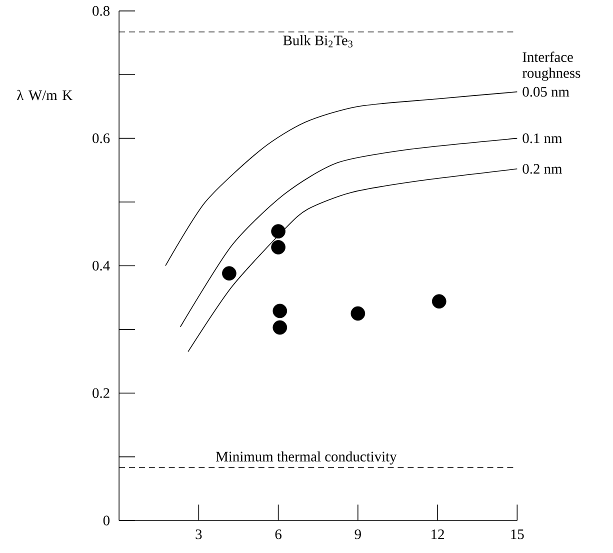  I want to click on x-tick-label: 12, so click(438, 534).